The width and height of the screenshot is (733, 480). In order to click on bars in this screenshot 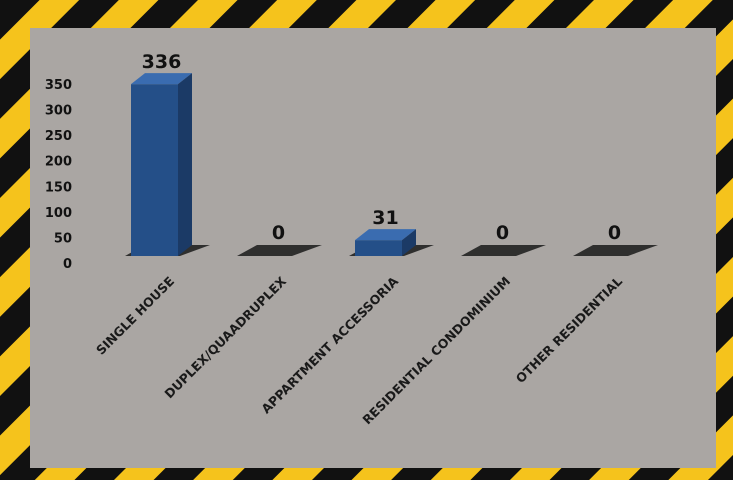, I will do `click(273, 164)`.